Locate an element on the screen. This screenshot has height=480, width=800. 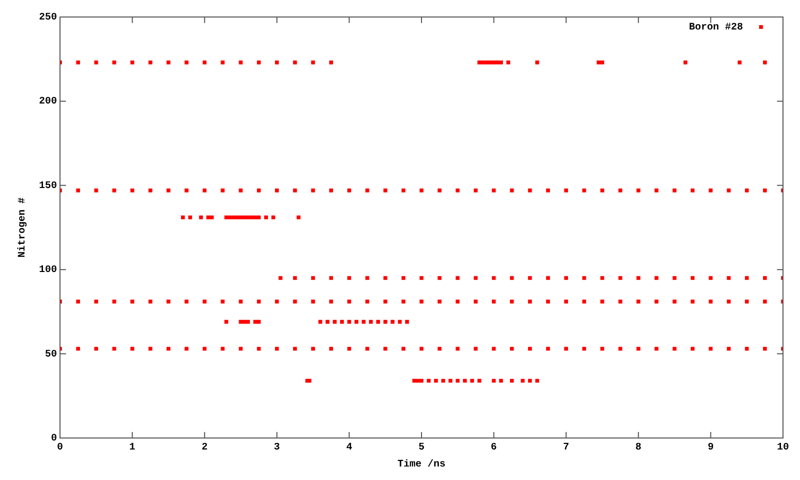
y-tick-label: 50 is located at coordinates (51, 354).